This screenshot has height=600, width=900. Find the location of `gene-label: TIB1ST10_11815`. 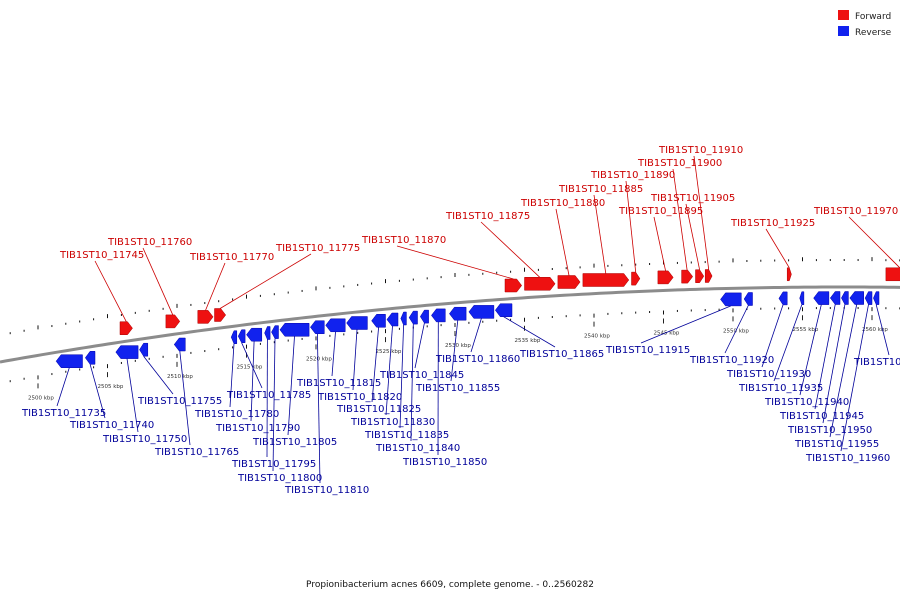

gene-label: TIB1ST10_11815 is located at coordinates (338, 383).